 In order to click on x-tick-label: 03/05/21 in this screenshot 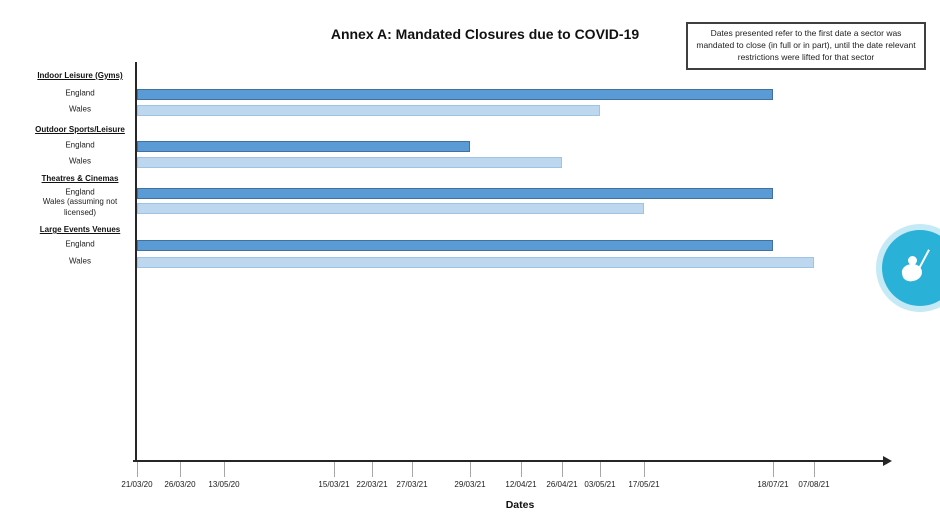, I will do `click(600, 484)`.